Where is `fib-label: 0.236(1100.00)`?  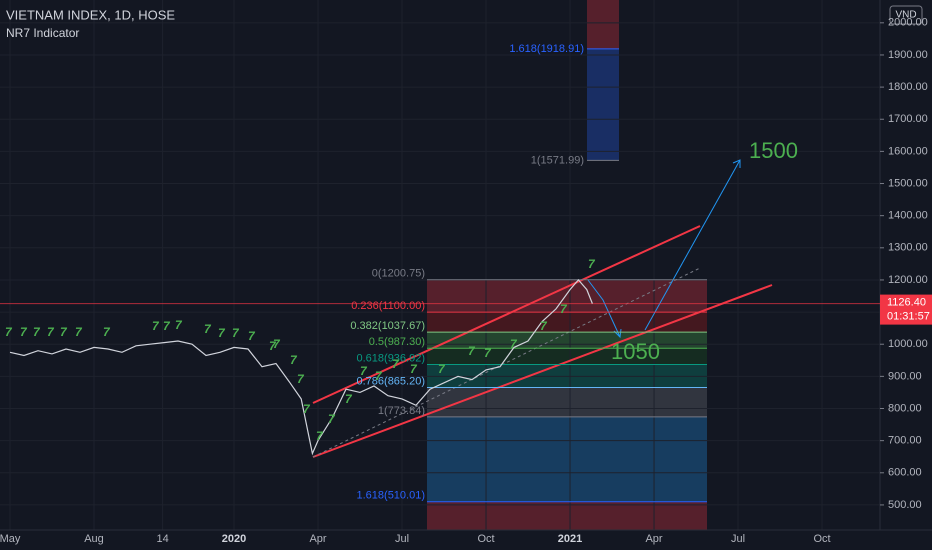 fib-label: 0.236(1100.00) is located at coordinates (388, 306).